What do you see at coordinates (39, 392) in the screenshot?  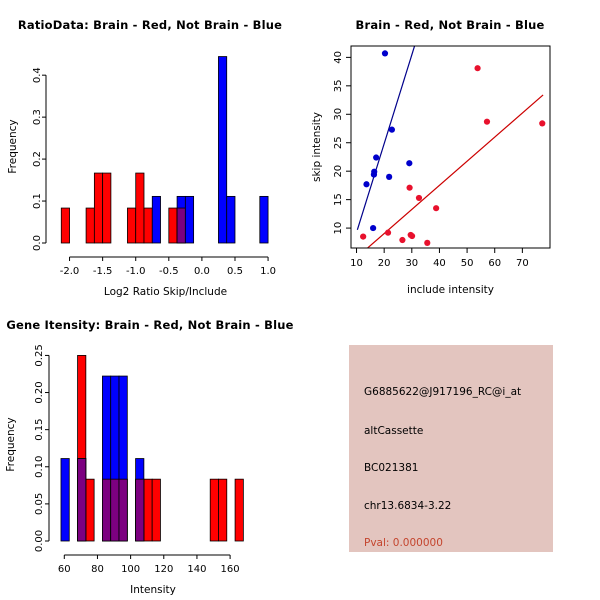 I see `svg-text: 0.20` at bounding box center [39, 392].